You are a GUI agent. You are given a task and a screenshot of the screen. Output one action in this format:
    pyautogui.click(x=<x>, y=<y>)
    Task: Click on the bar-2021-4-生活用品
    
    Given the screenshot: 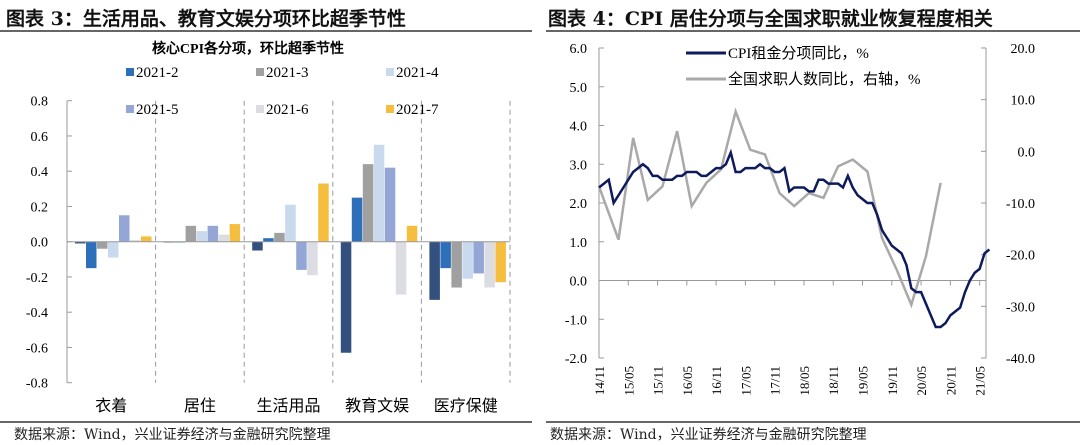 What is the action you would take?
    pyautogui.click(x=290, y=223)
    